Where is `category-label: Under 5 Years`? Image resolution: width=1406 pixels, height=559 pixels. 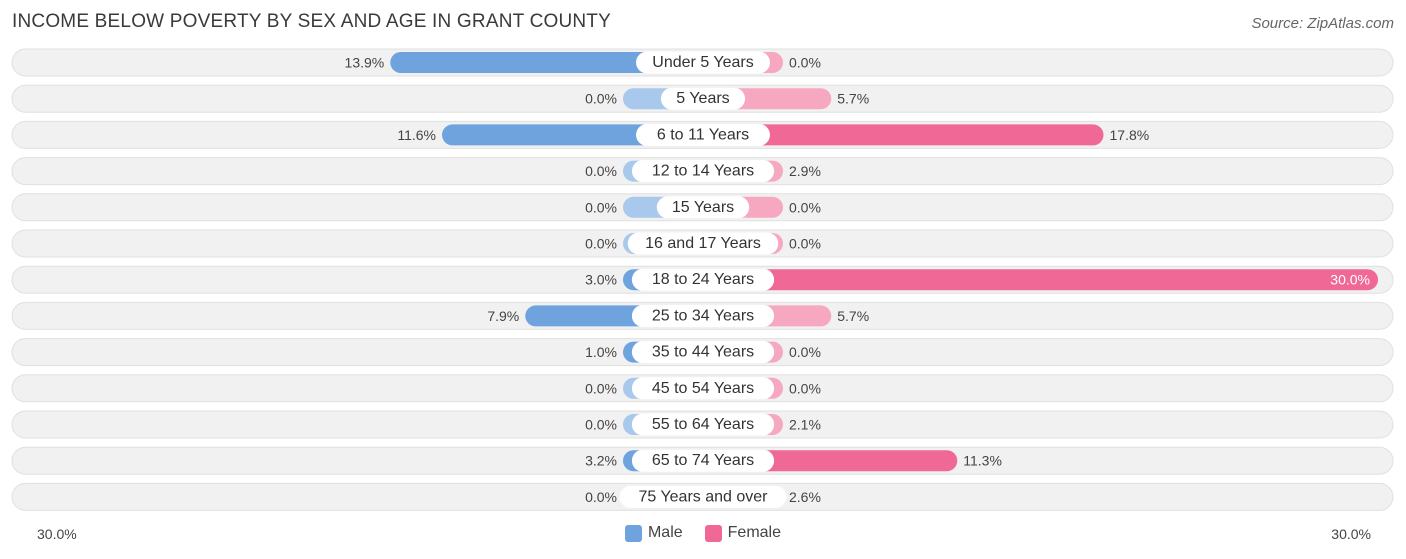
category-label: Under 5 Years is located at coordinates (702, 62).